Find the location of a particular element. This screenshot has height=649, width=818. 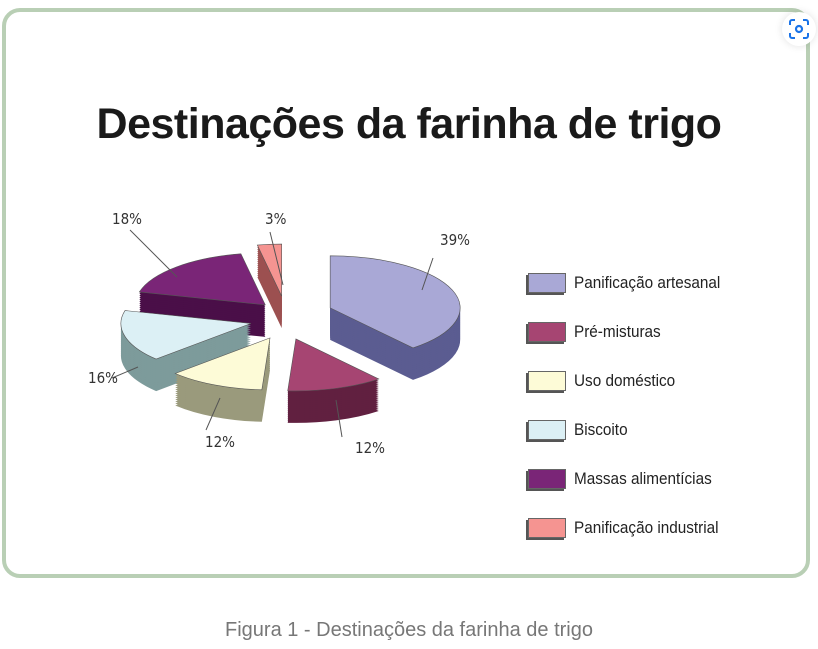

chart-title: Destinações da farinha de trigo is located at coordinates (409, 124).